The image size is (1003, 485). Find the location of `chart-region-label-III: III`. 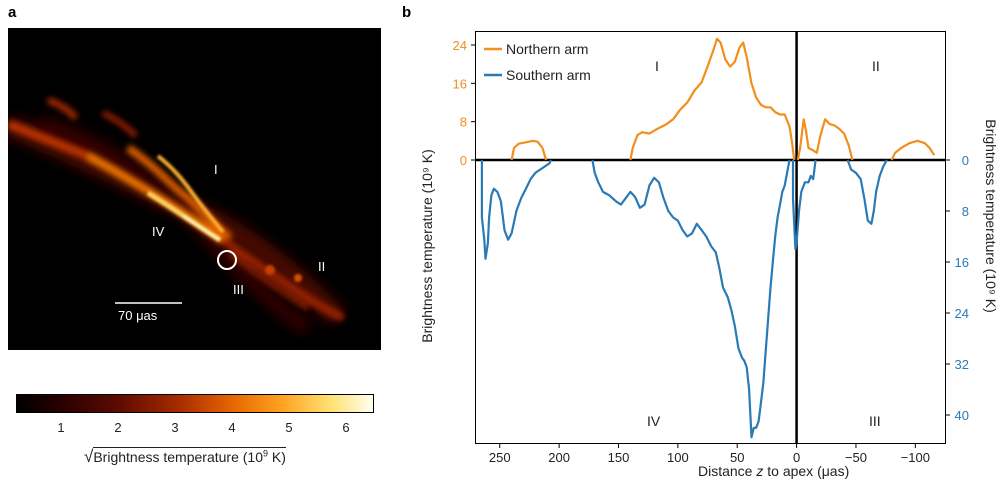

chart-region-label-III: III is located at coordinates (875, 421).